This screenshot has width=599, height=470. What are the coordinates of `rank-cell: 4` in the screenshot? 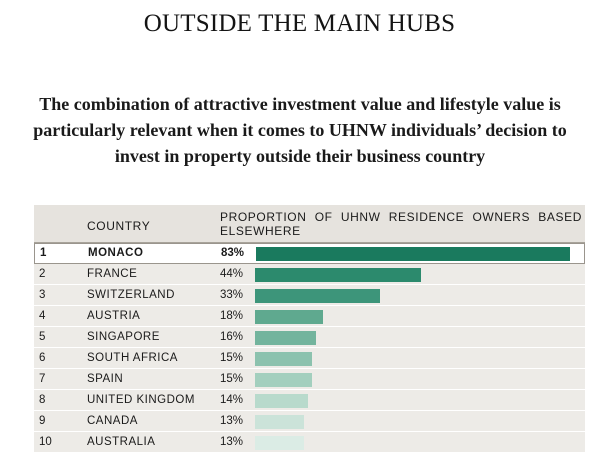 It's located at (42, 316).